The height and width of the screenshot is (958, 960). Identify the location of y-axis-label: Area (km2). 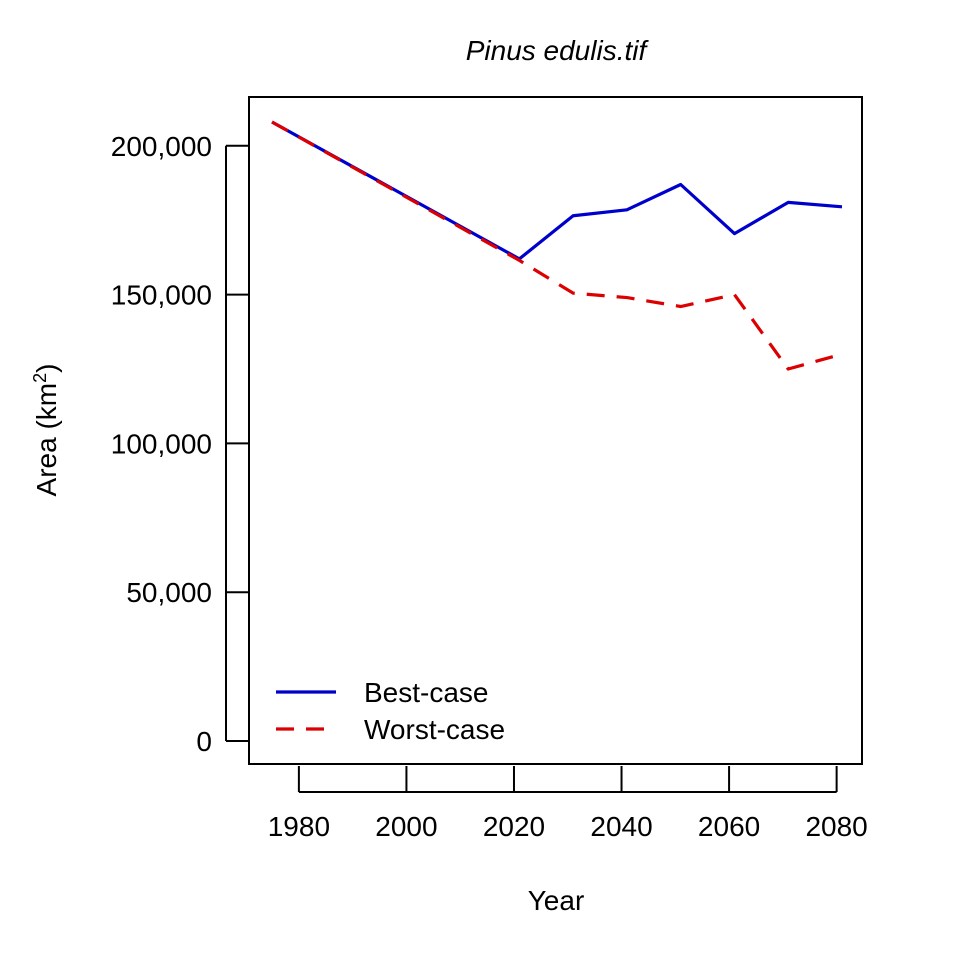
(46, 430).